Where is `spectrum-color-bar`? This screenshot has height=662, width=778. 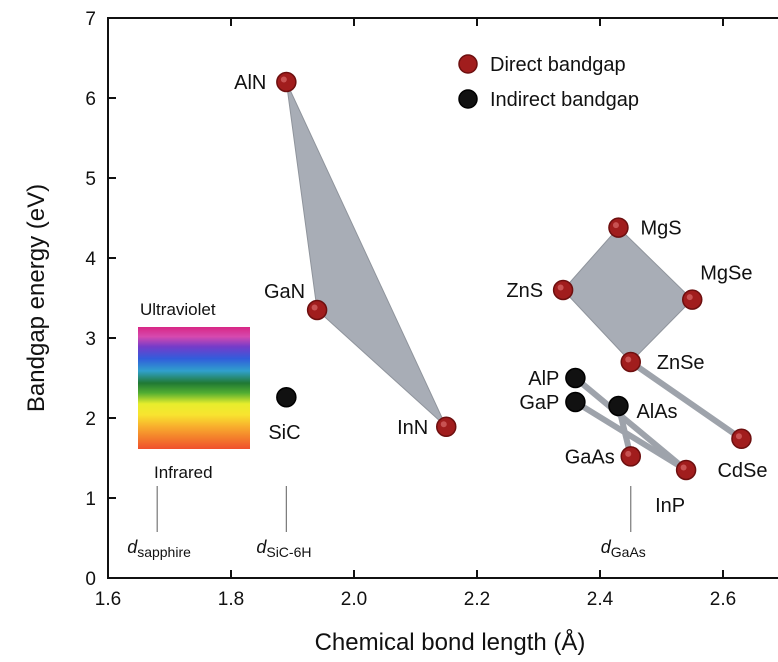
spectrum-color-bar is located at coordinates (194, 388).